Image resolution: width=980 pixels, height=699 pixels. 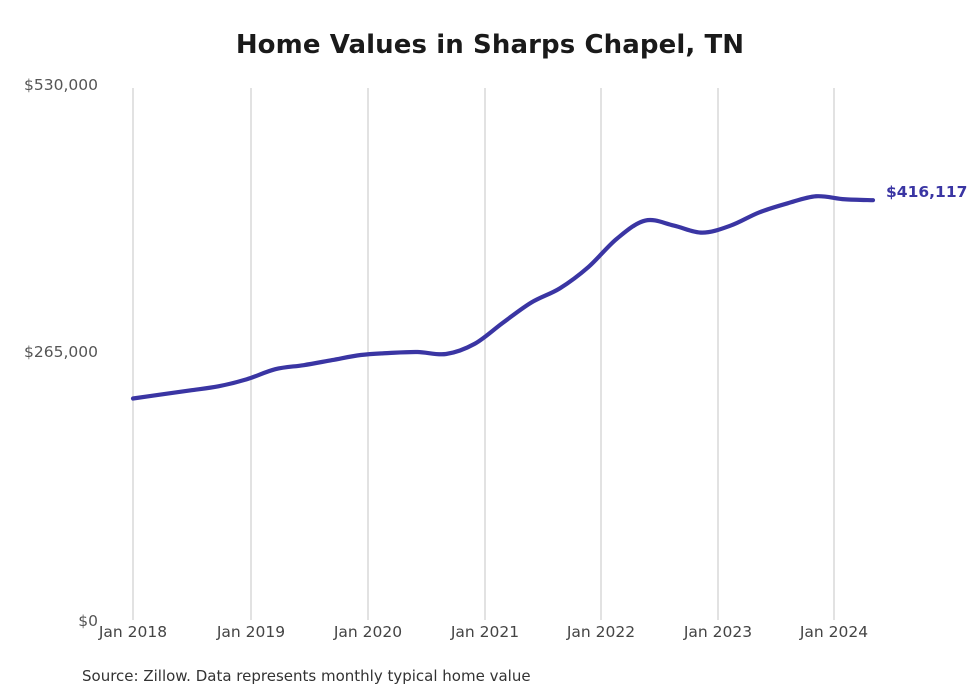 I want to click on end-value-annotation: $416,117, so click(x=927, y=192).